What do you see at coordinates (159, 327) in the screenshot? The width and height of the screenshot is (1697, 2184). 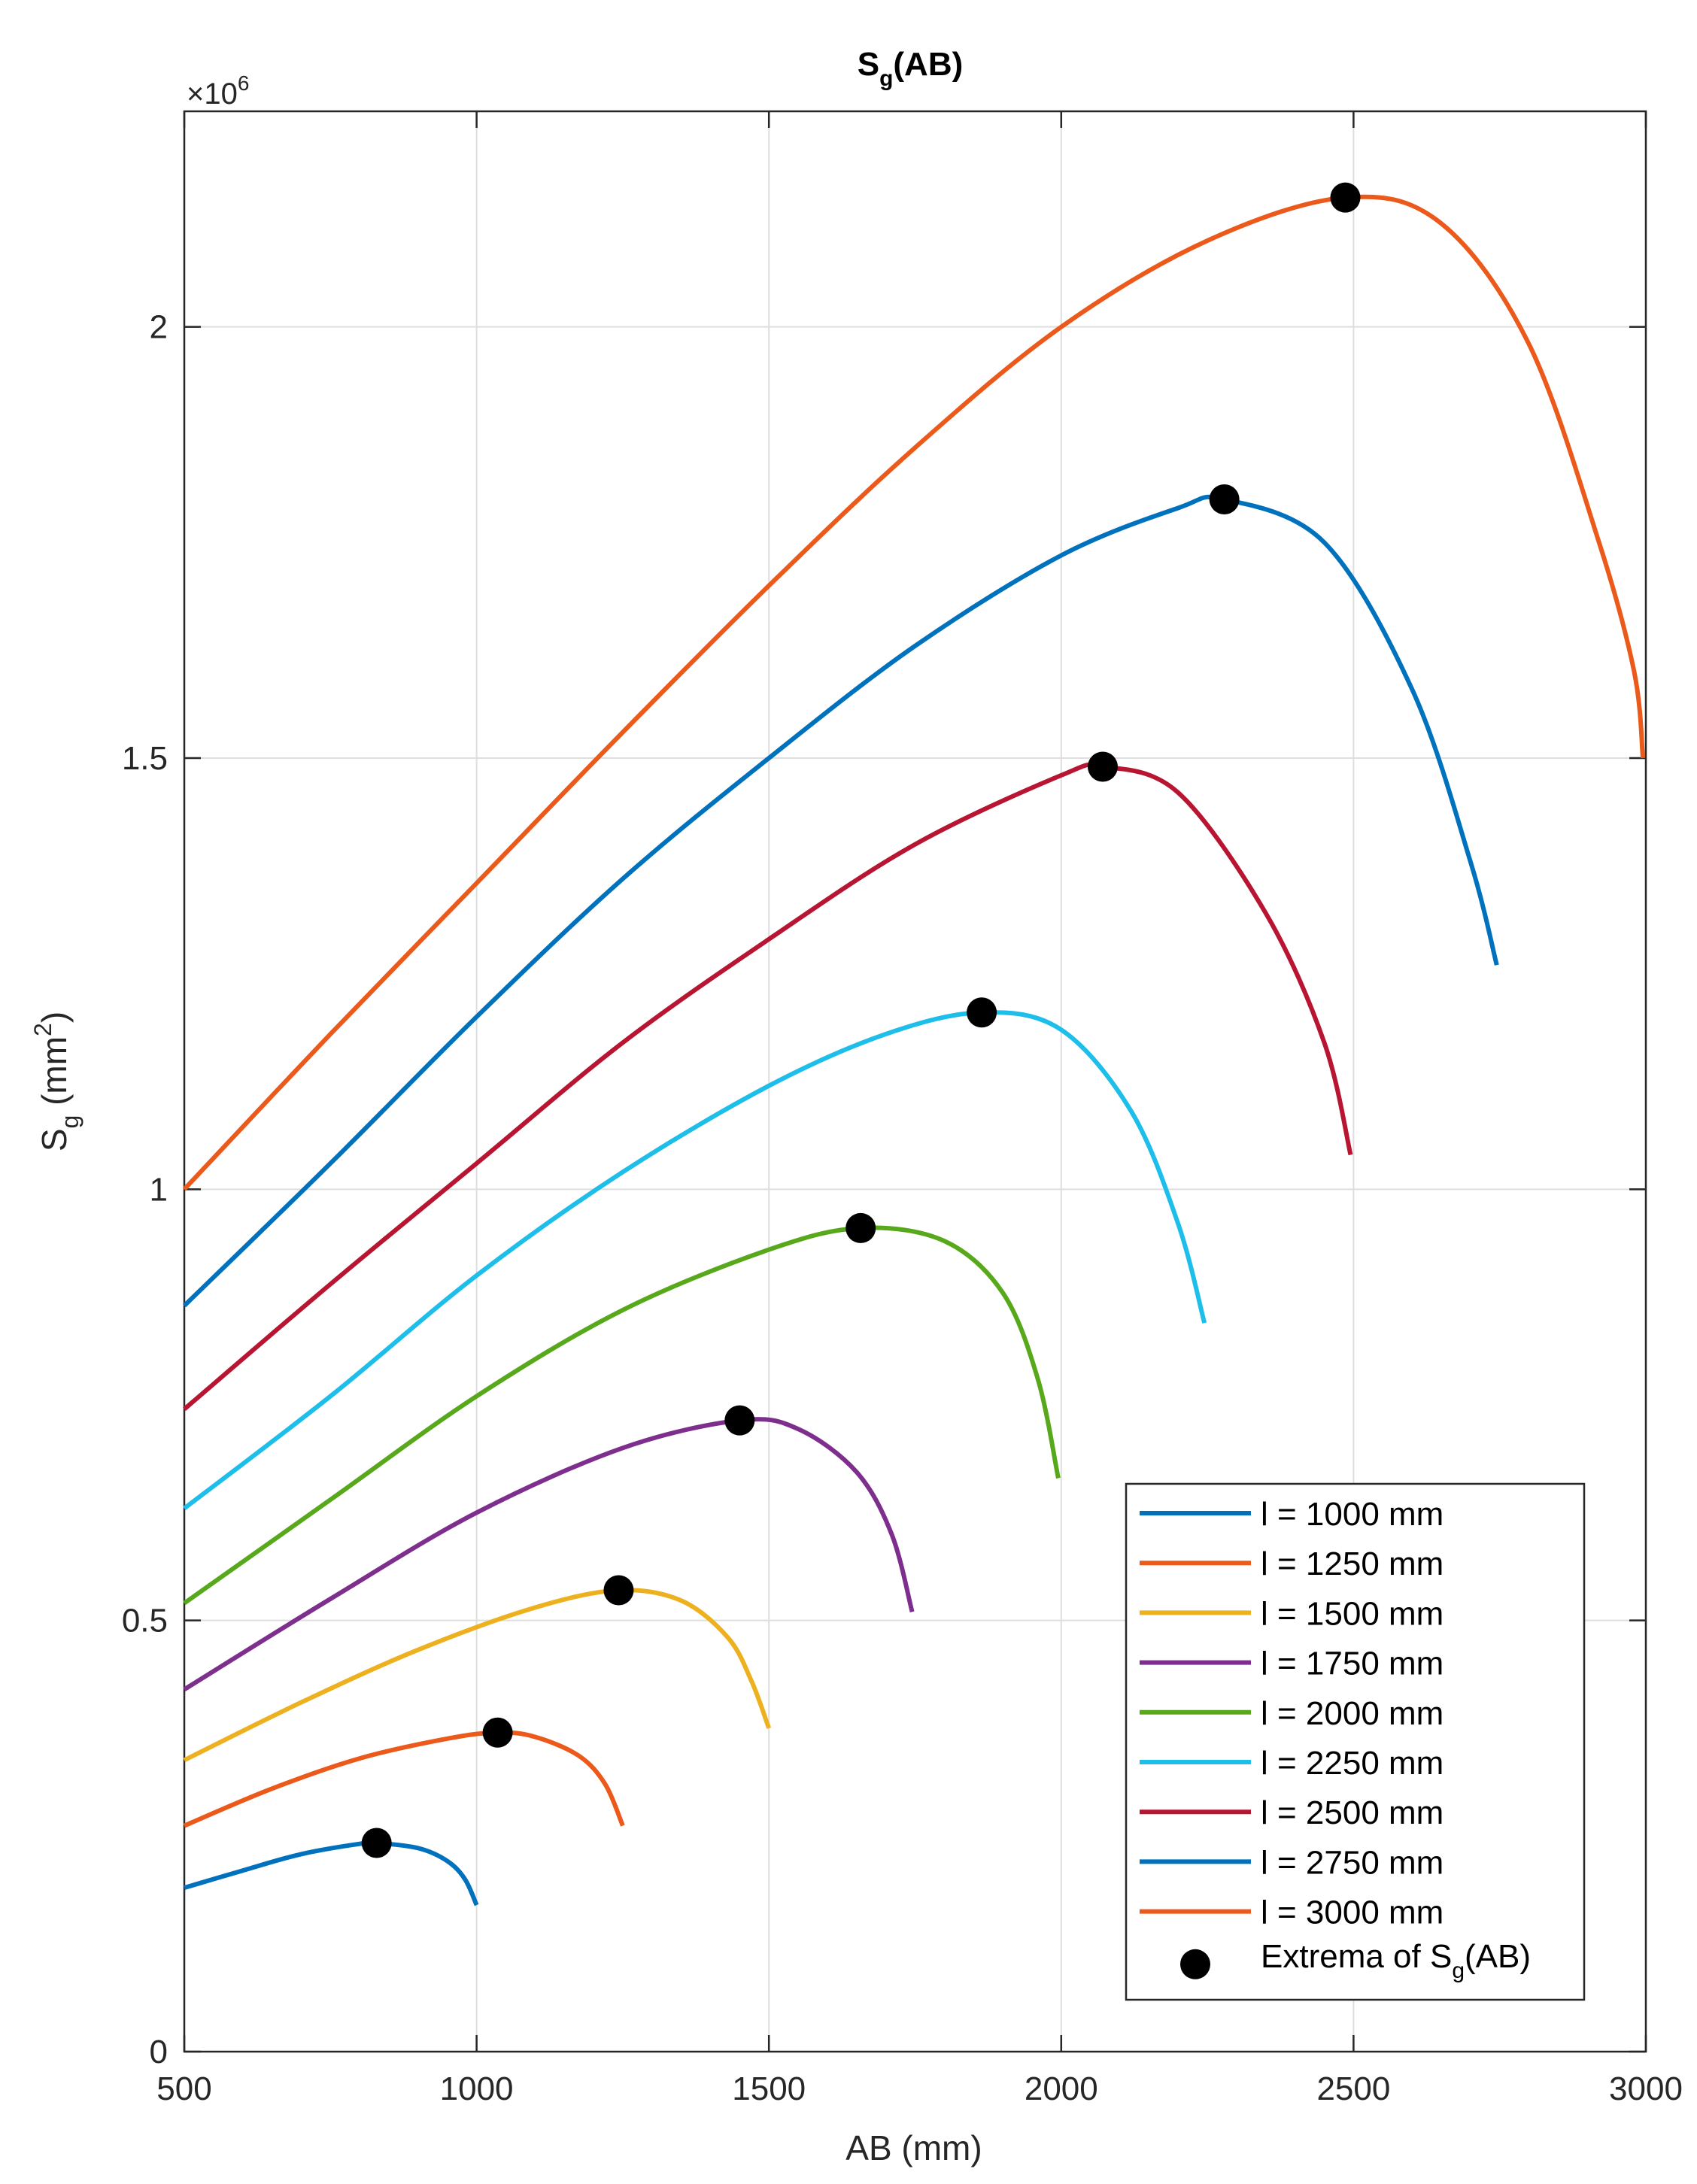 I see `y-tick-label: 2` at bounding box center [159, 327].